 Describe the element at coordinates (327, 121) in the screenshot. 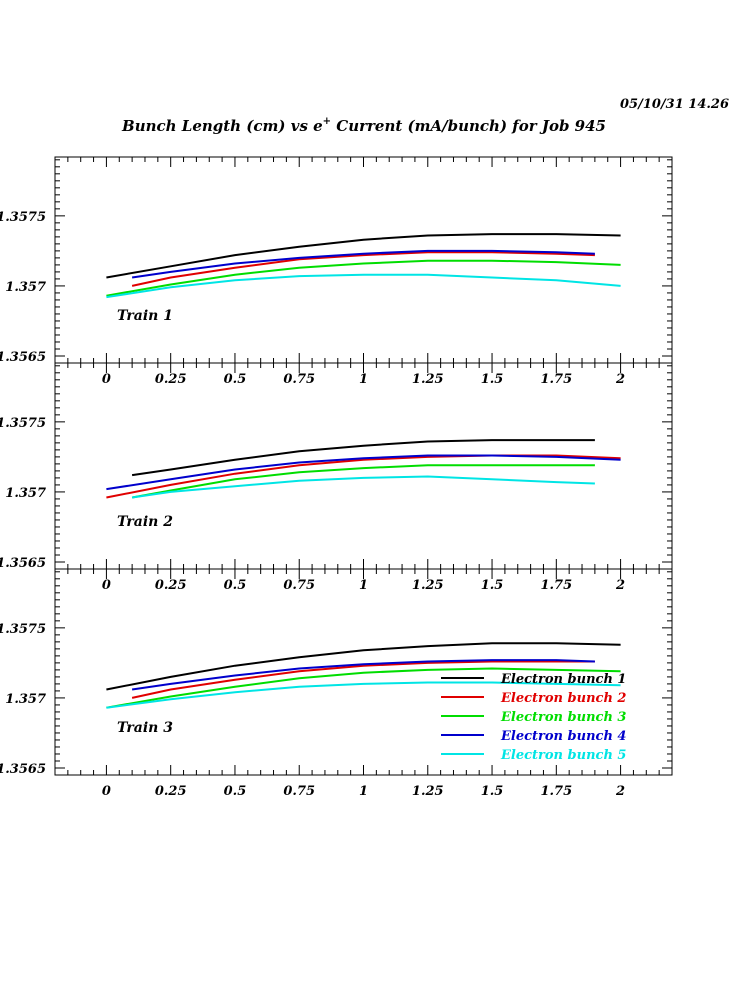

I see `chart-title-superscript: +` at that location.